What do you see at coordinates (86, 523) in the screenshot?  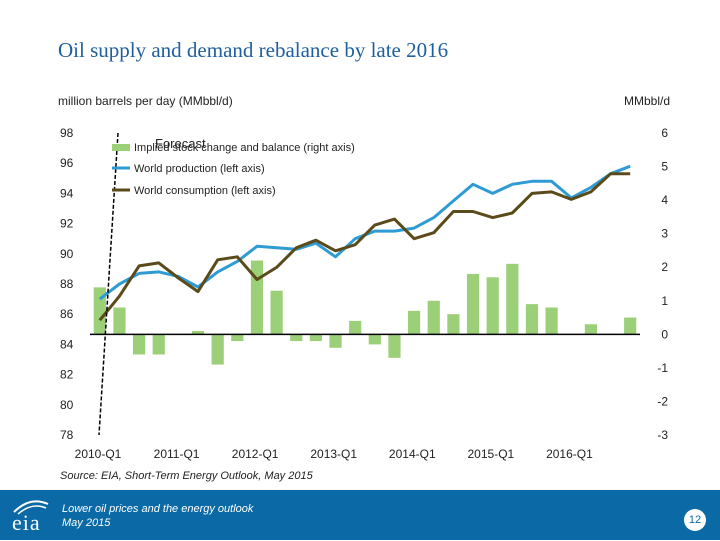 I see `footer-date: May 2015` at bounding box center [86, 523].